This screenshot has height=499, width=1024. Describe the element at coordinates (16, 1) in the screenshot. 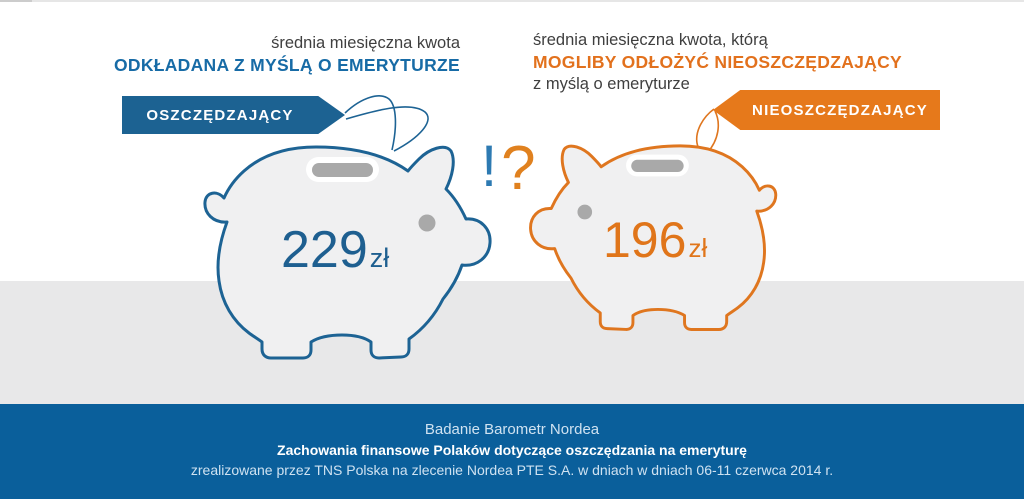

I see `top-divider-segment` at that location.